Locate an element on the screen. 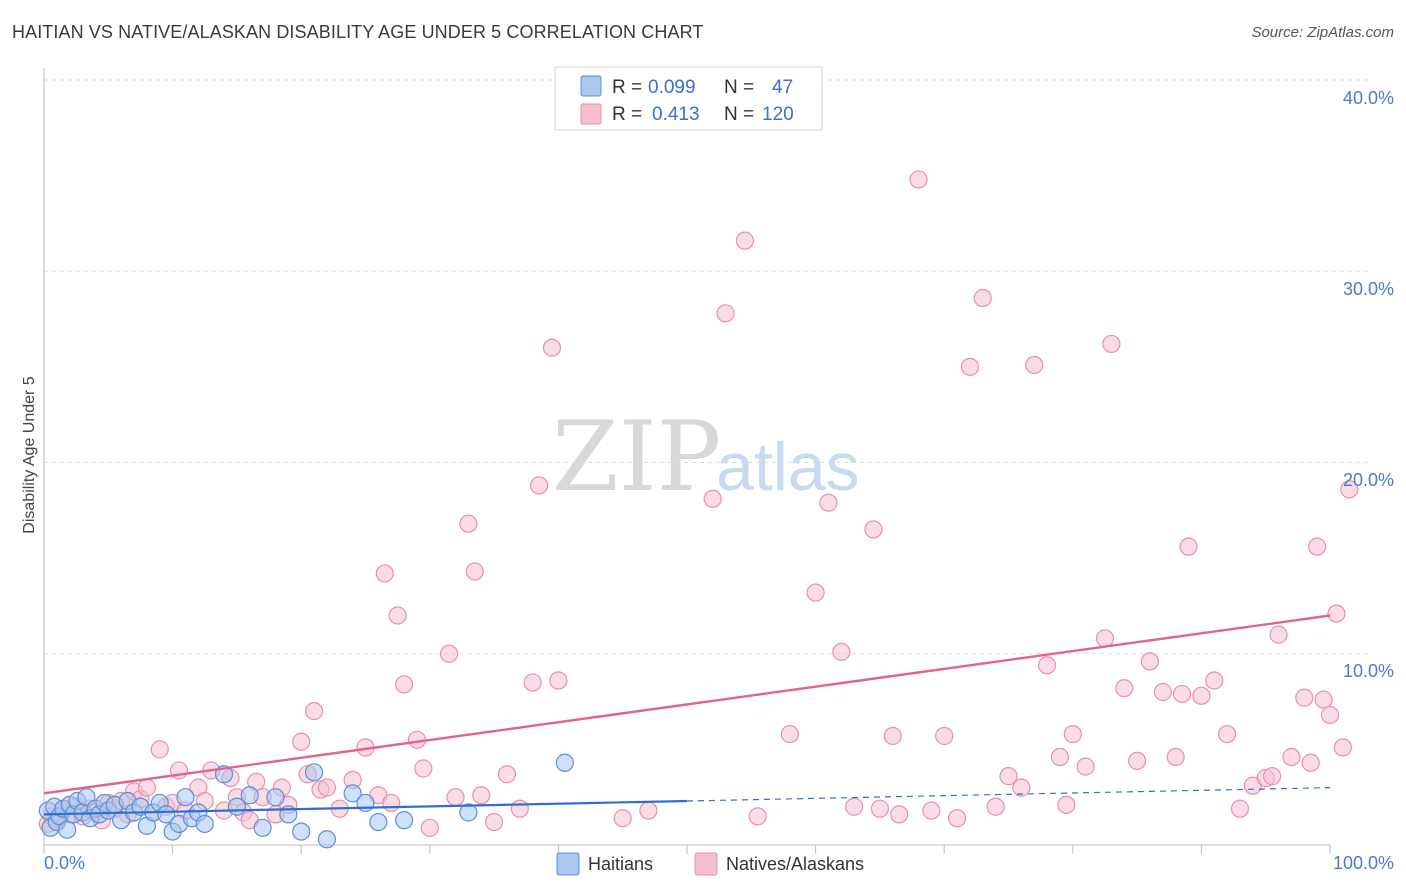 The width and height of the screenshot is (1406, 892). bottom-legend: Haitians Natives/Alaskans is located at coordinates (710, 864).